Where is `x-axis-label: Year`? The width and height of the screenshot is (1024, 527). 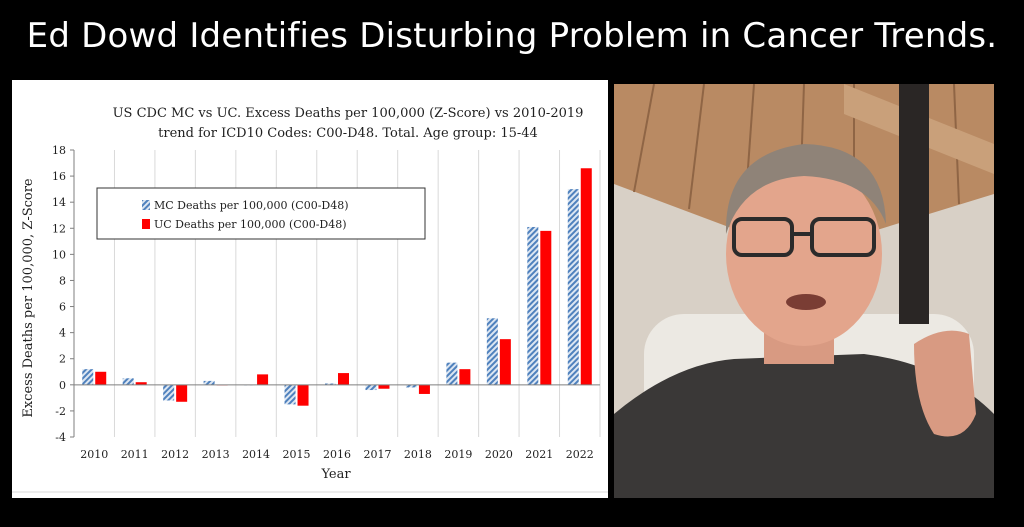 x-axis-label: Year is located at coordinates (335, 474).